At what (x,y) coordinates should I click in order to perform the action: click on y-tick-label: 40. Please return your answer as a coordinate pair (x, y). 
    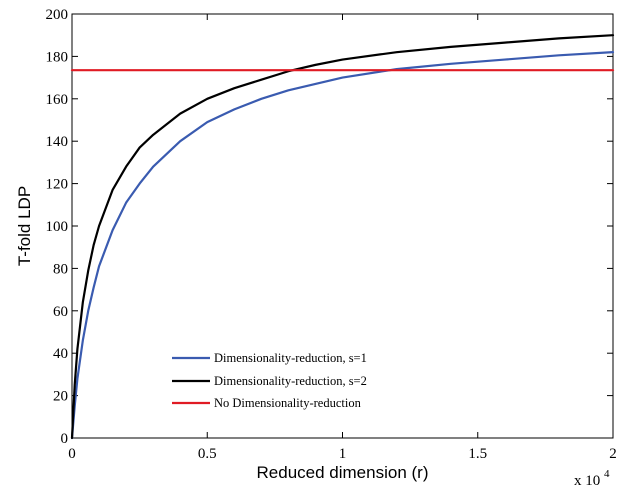
    Looking at the image, I should click on (60, 354).